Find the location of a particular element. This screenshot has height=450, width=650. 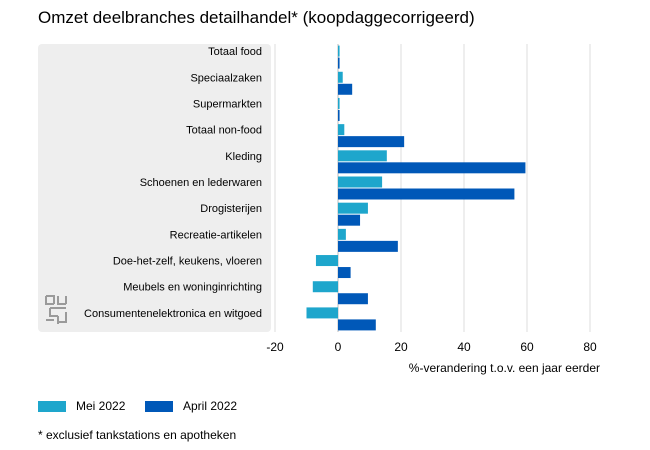

legend-item-mei: Mei 2022 is located at coordinates (81, 406).